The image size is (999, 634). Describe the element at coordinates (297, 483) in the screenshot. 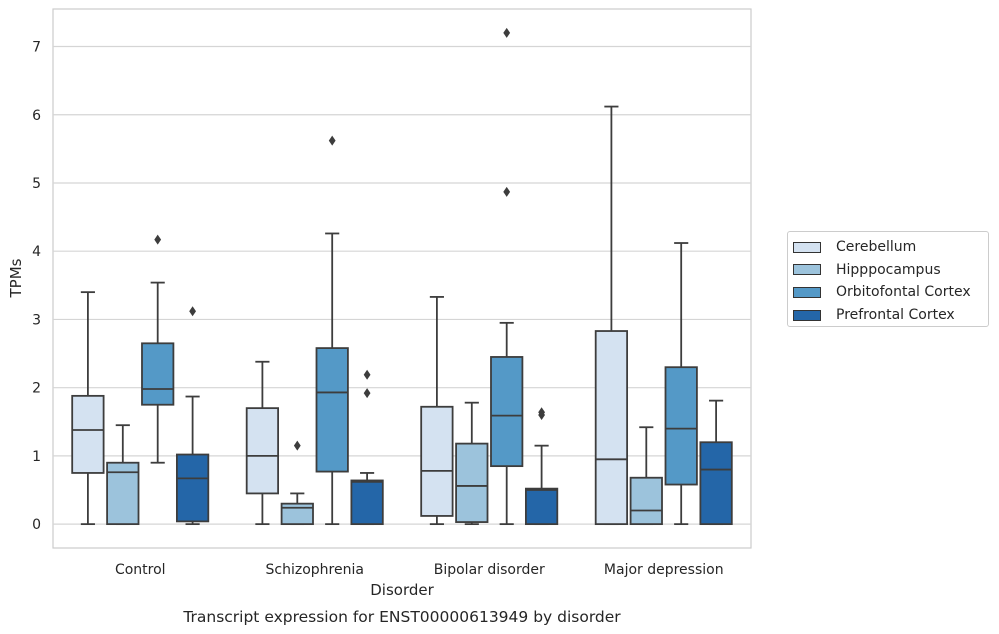

I see `box-hipppocampus-schizophrenia` at that location.